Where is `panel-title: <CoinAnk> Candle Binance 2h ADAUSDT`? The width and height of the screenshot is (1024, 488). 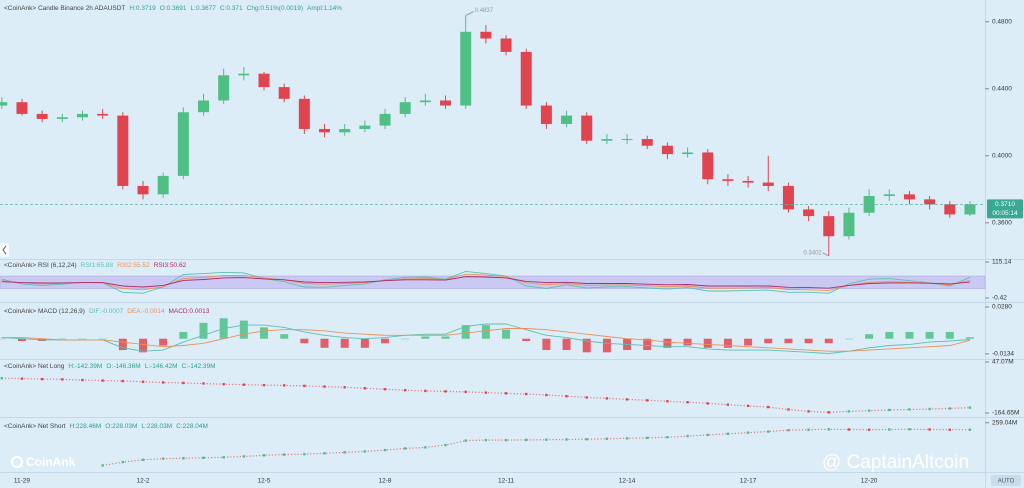 panel-title: <CoinAnk> Candle Binance 2h ADAUSDT is located at coordinates (64, 8).